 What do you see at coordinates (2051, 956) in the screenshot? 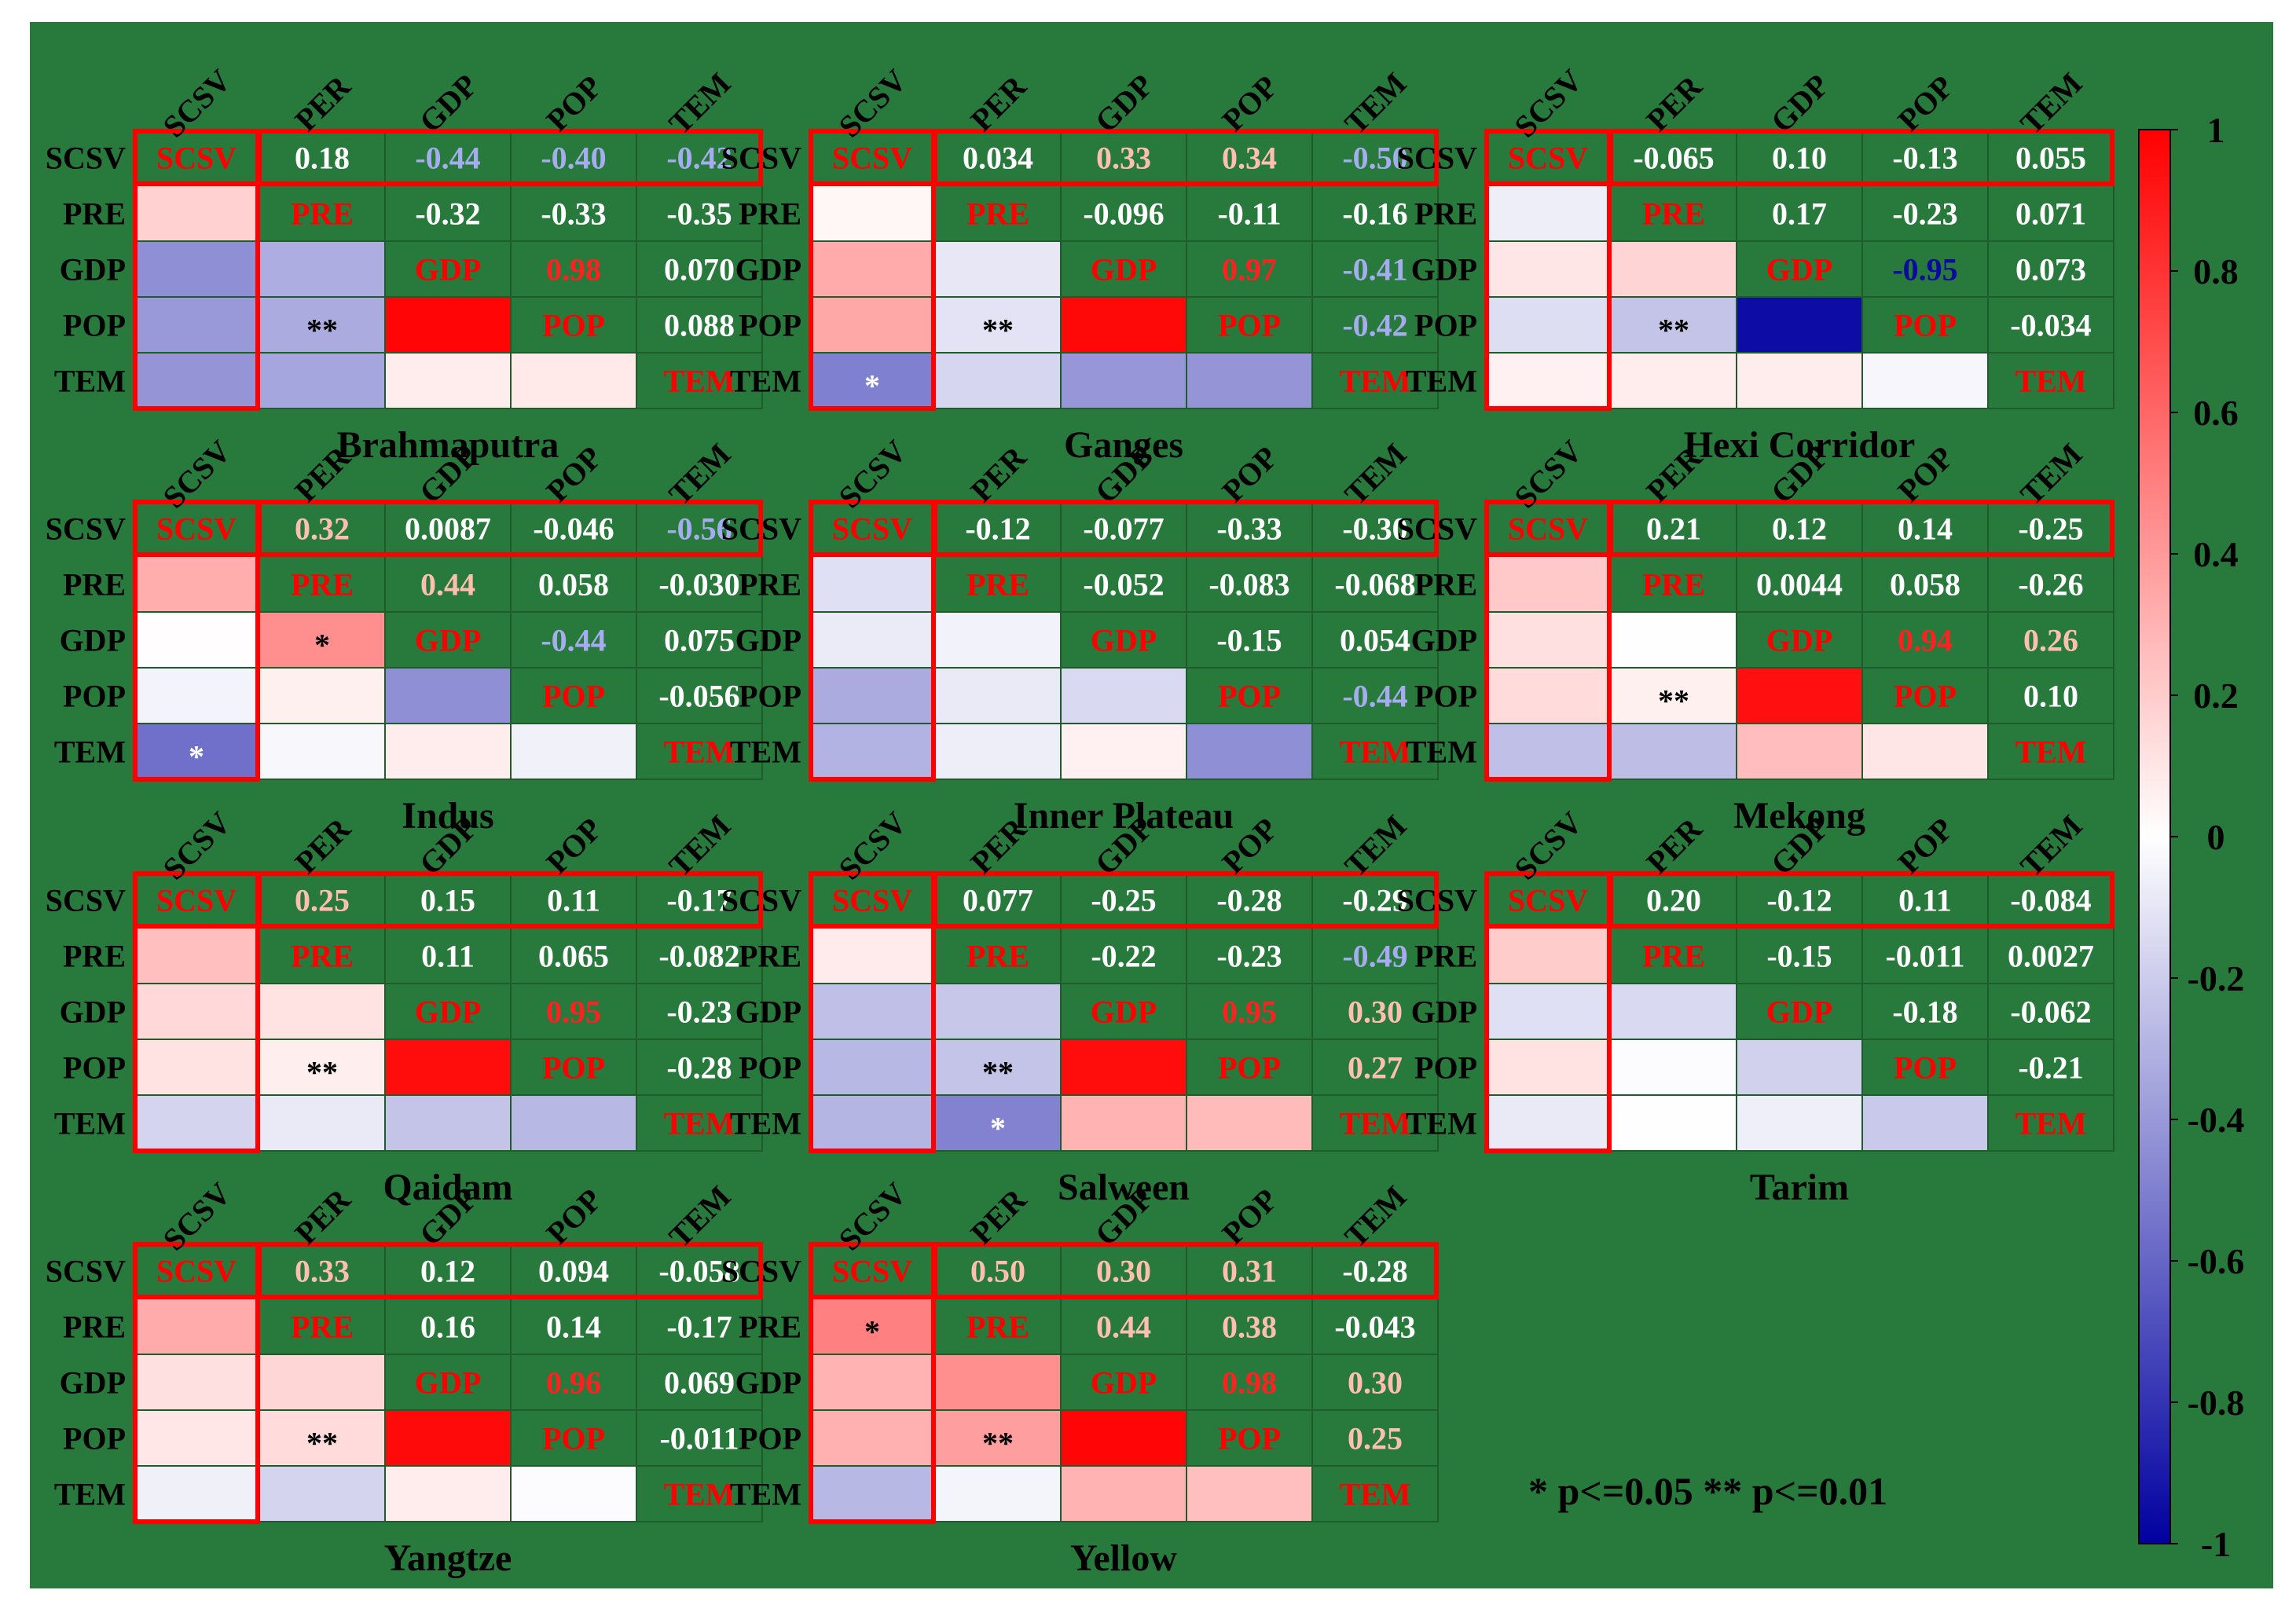
I see `correlation-value: 0.0027` at bounding box center [2051, 956].